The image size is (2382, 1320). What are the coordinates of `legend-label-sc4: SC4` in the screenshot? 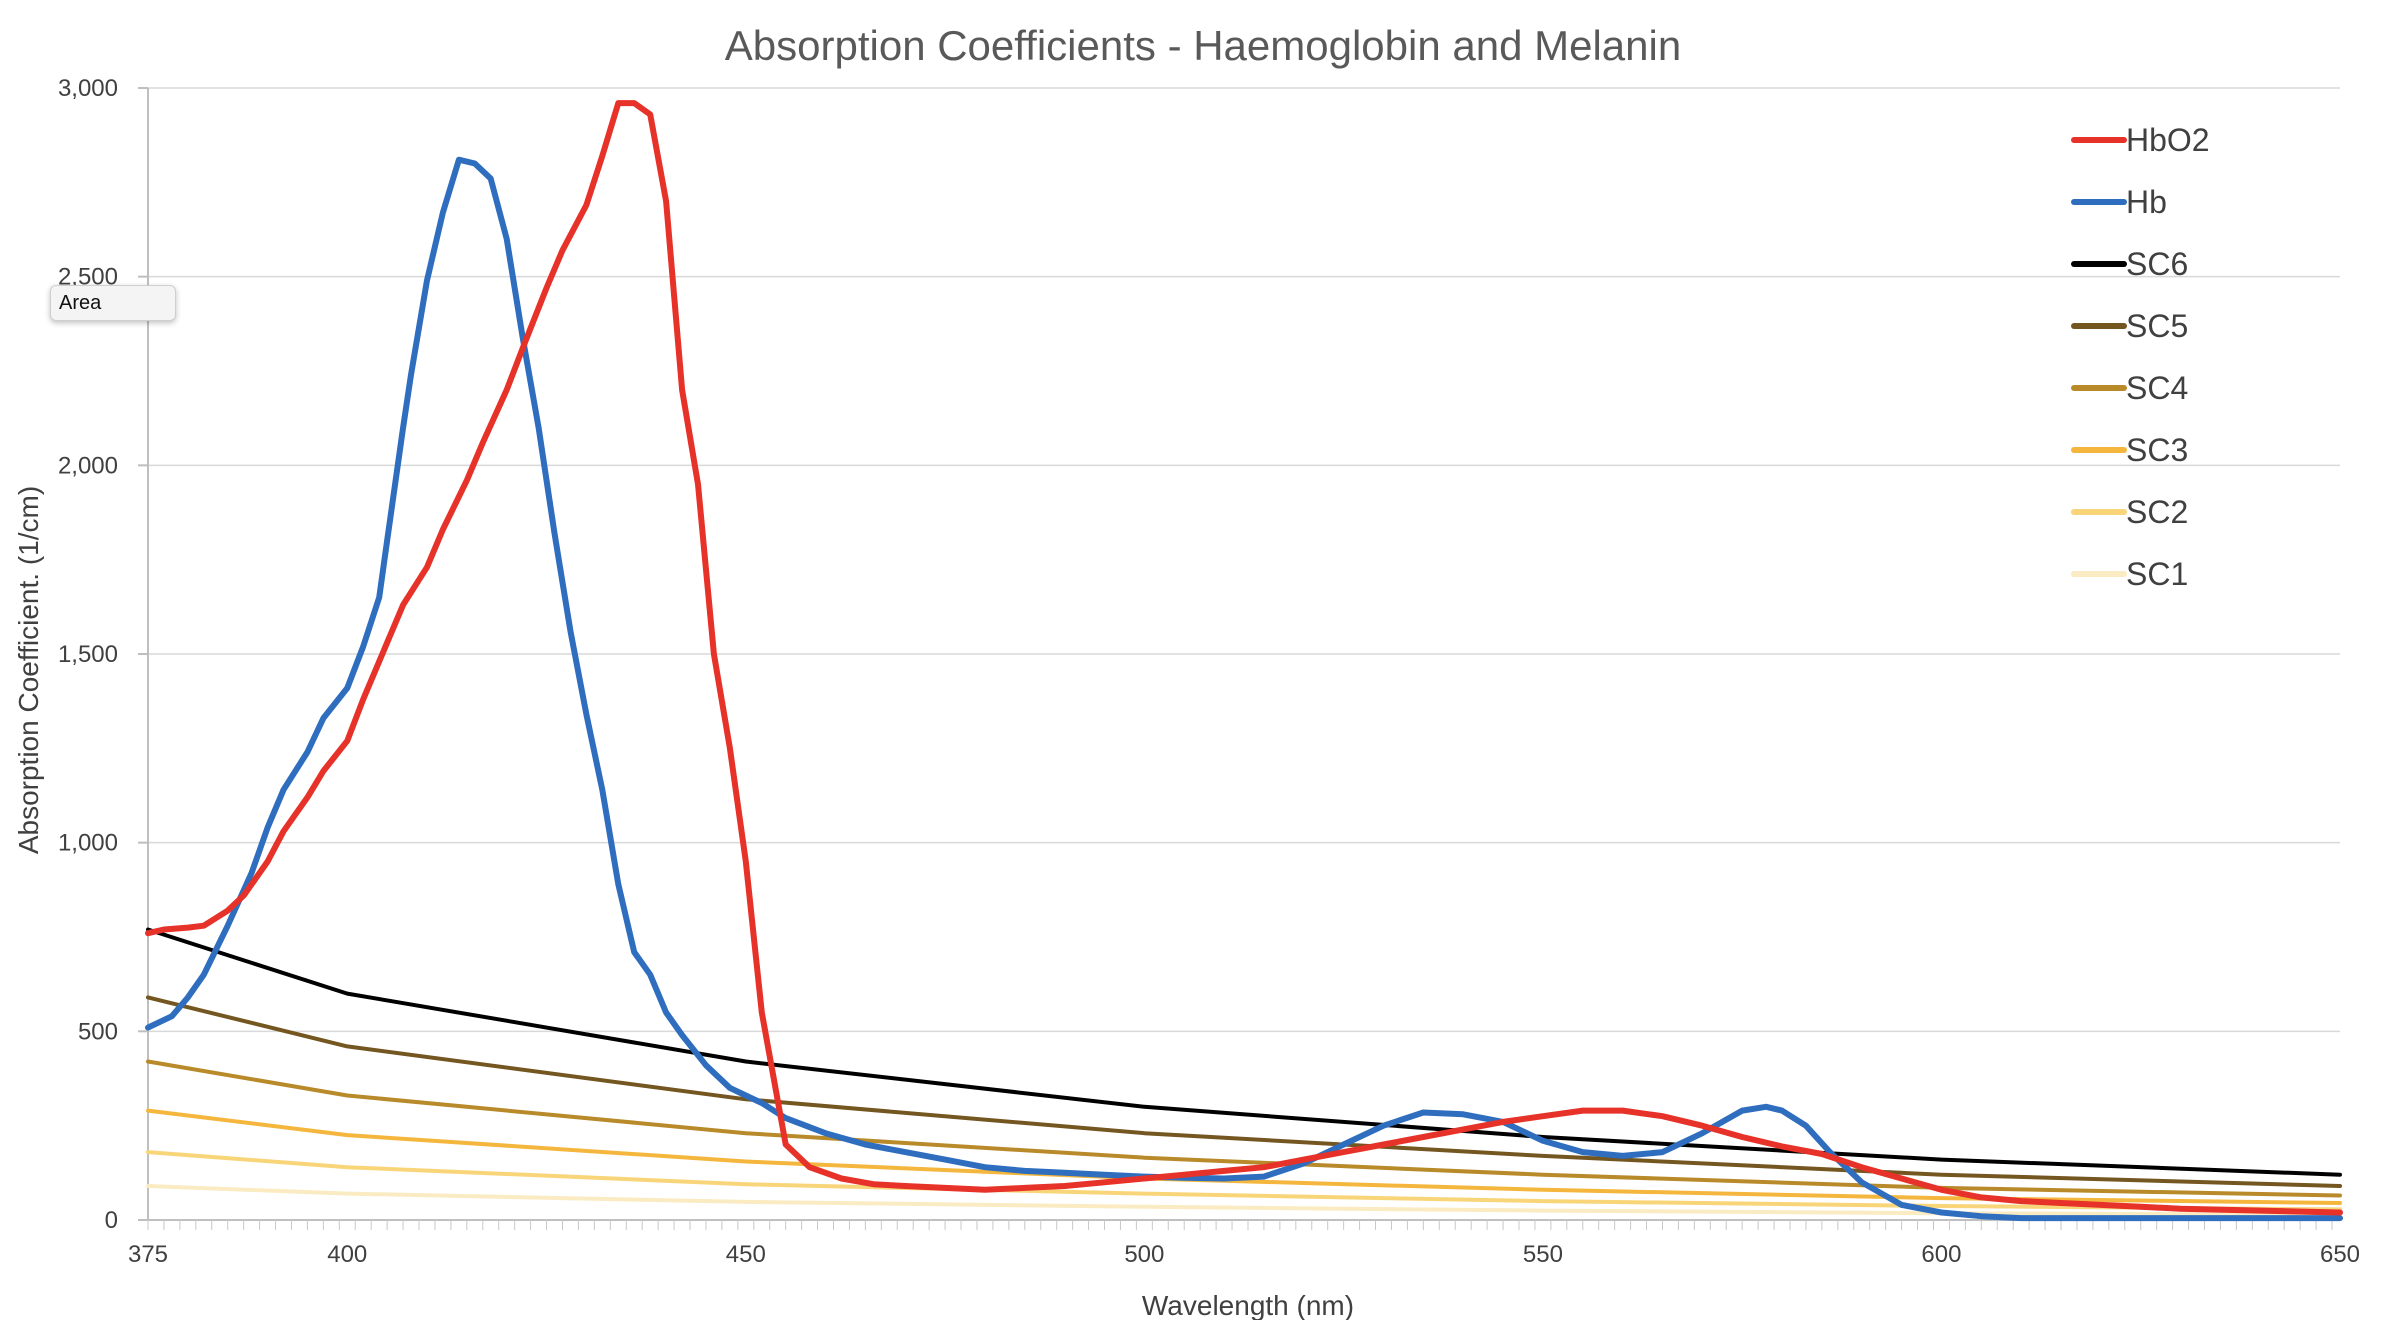 It's located at (2157, 388).